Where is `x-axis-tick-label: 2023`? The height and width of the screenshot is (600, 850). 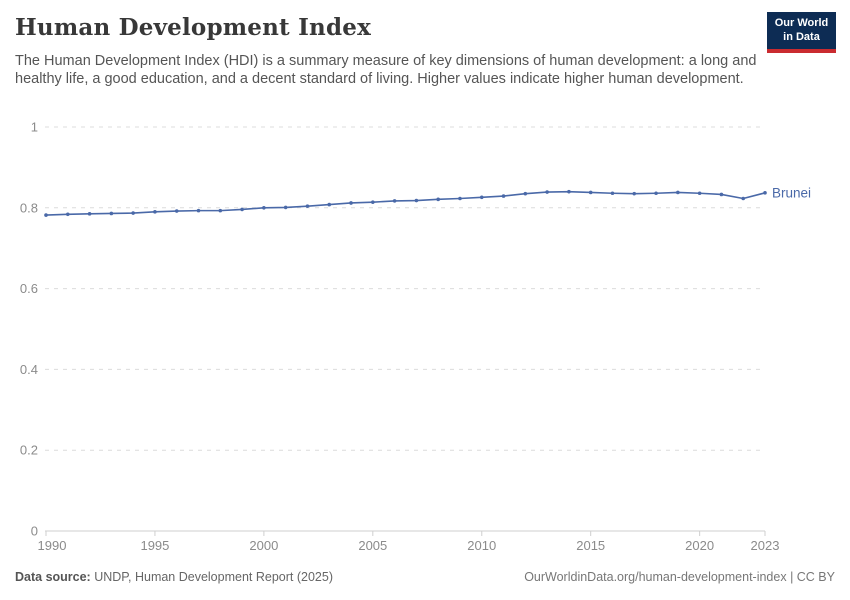
x-axis-tick-label: 2023 is located at coordinates (765, 545).